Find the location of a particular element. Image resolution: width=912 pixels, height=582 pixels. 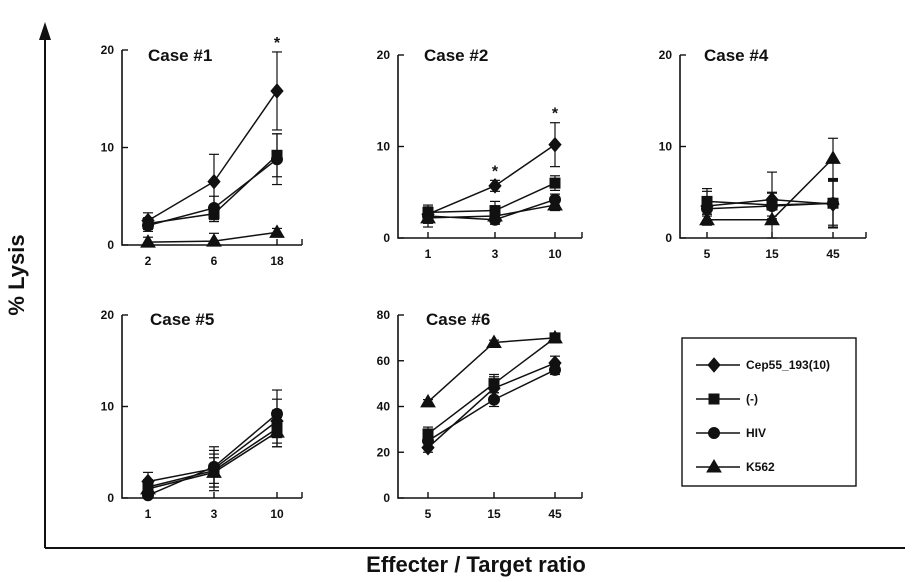

y-axis-arrow-icon is located at coordinates (45, 31).